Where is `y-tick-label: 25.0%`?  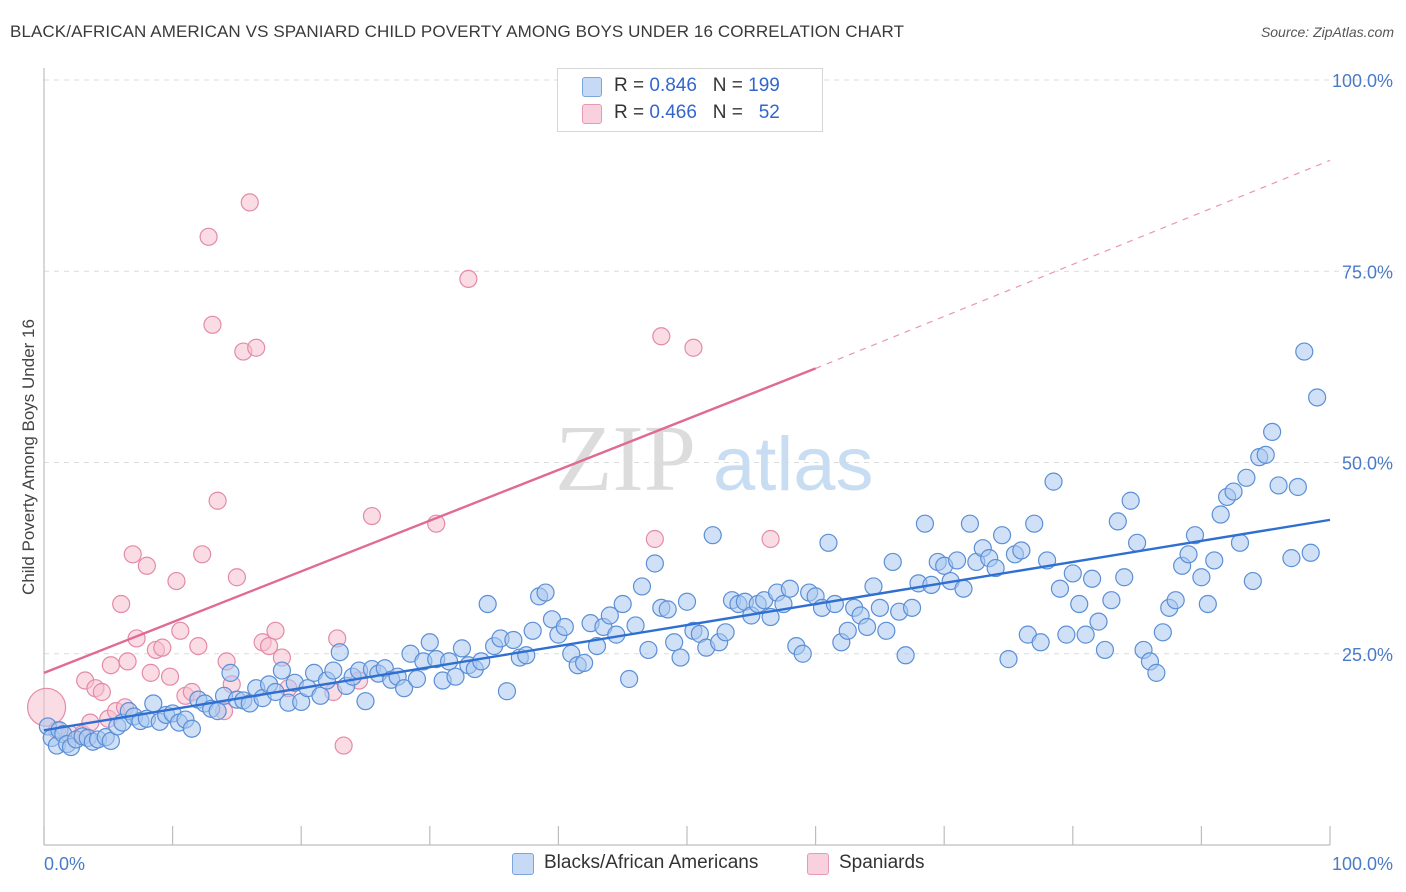 y-tick-label: 25.0% is located at coordinates (1367, 655).